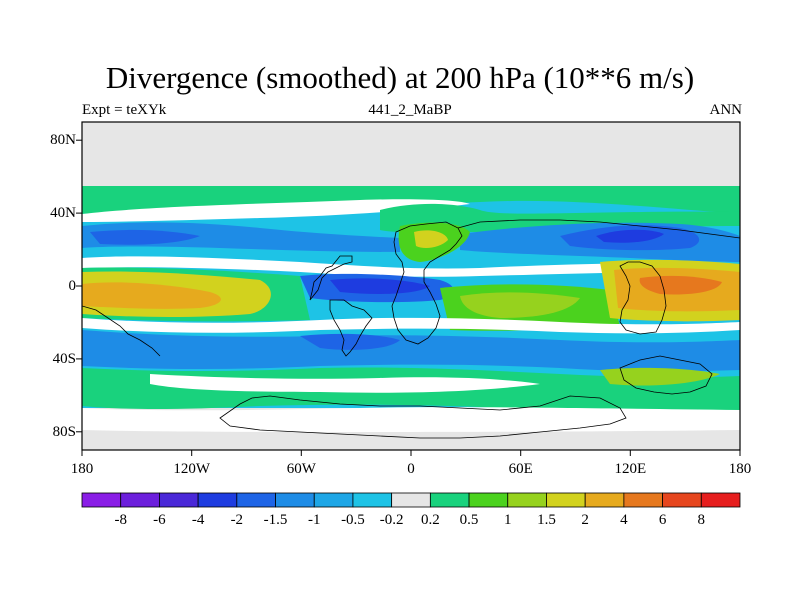  What do you see at coordinates (72, 286) in the screenshot?
I see `lat-label-0: 0` at bounding box center [72, 286].